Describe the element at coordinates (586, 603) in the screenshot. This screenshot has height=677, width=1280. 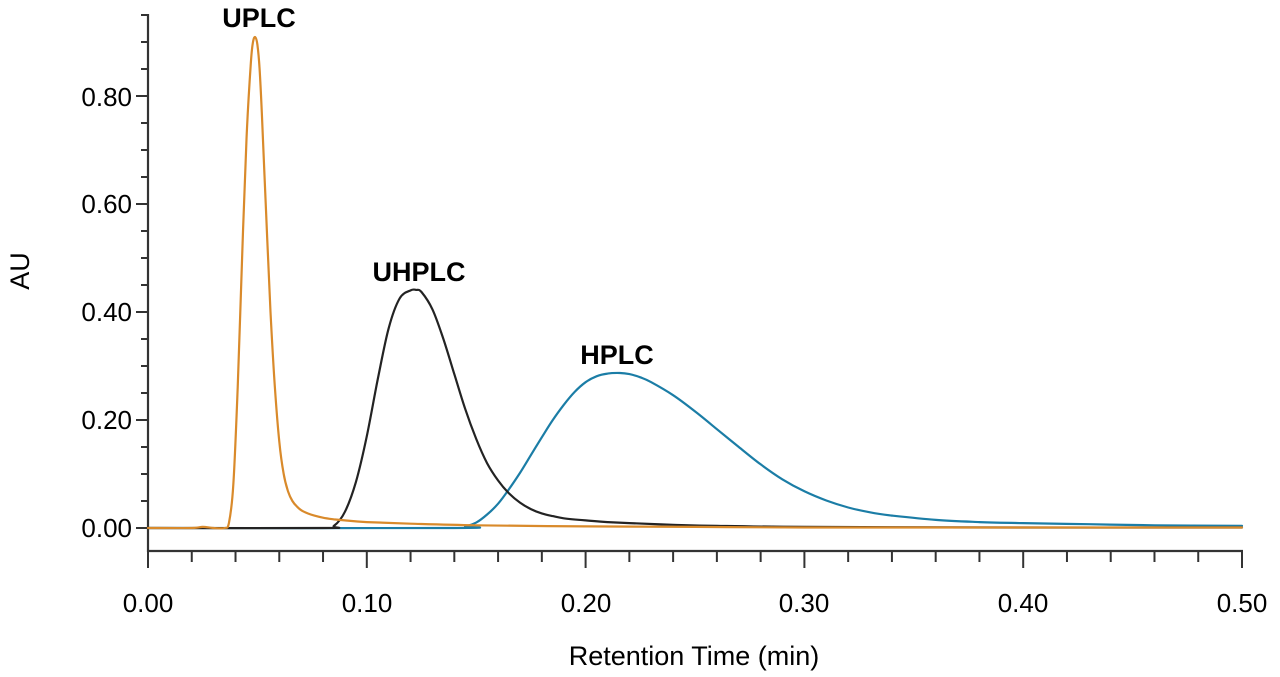
I see `x-tick-label: 0.20` at that location.